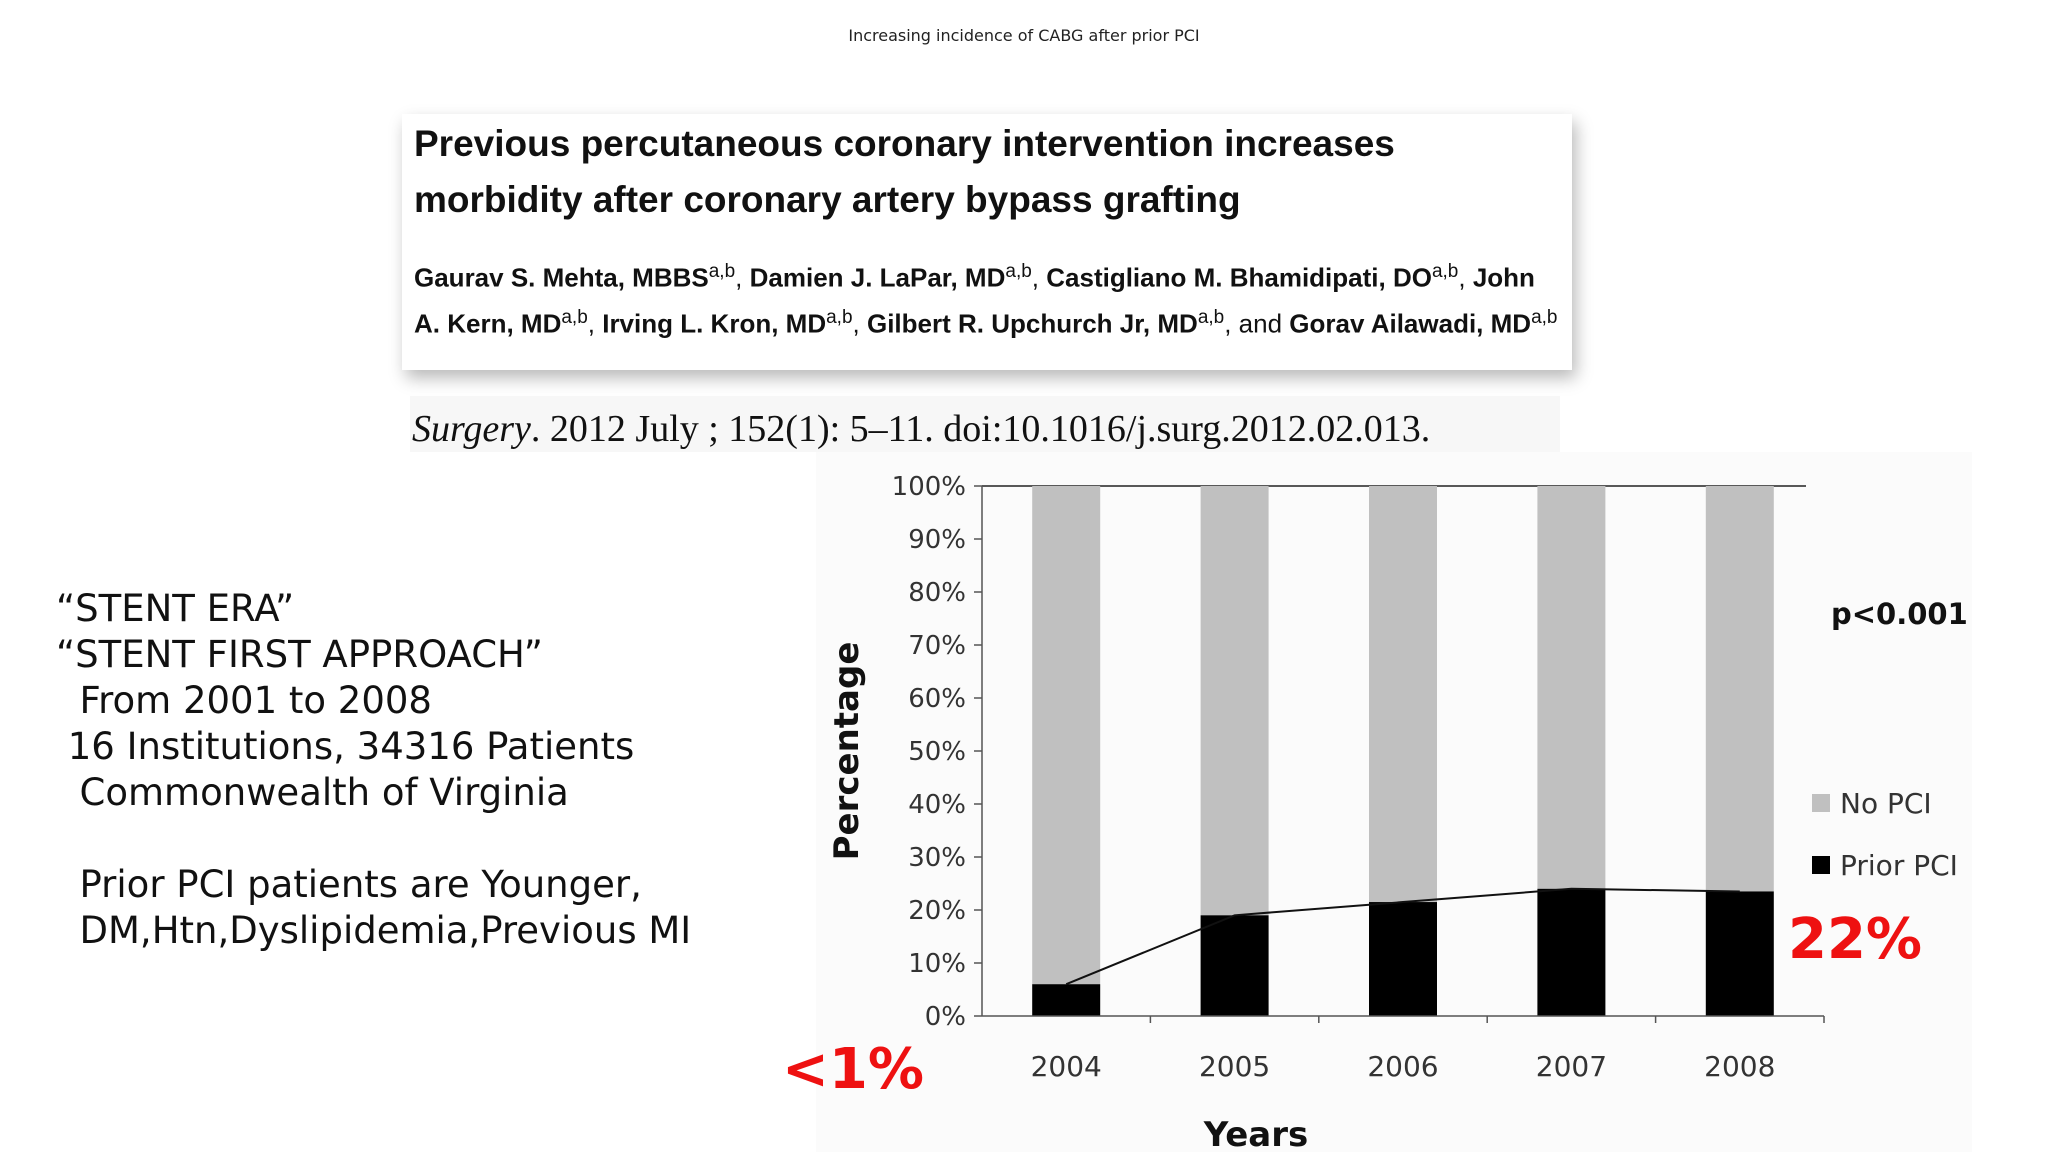  What do you see at coordinates (1234, 1066) in the screenshot?
I see `x-tick-label: 2005` at bounding box center [1234, 1066].